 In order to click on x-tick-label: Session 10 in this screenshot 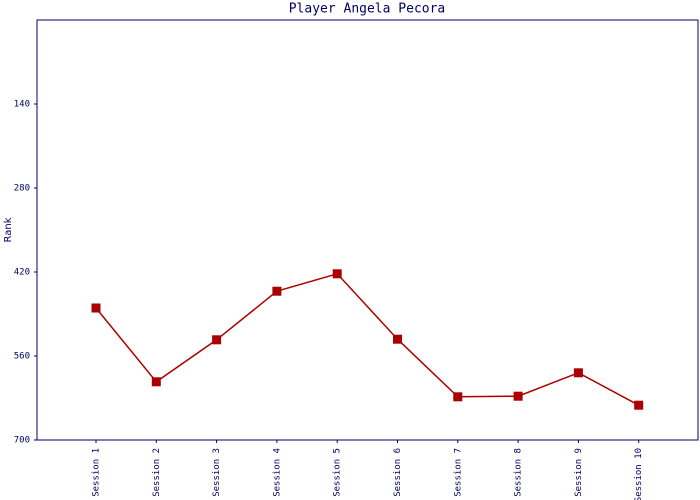, I will do `click(639, 474)`.